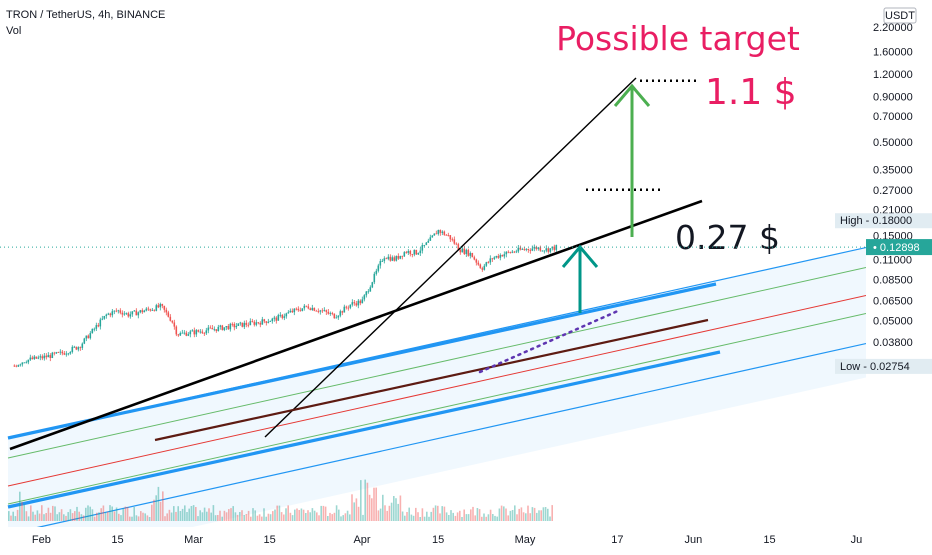  What do you see at coordinates (580, 278) in the screenshot?
I see `teal-arrow` at bounding box center [580, 278].